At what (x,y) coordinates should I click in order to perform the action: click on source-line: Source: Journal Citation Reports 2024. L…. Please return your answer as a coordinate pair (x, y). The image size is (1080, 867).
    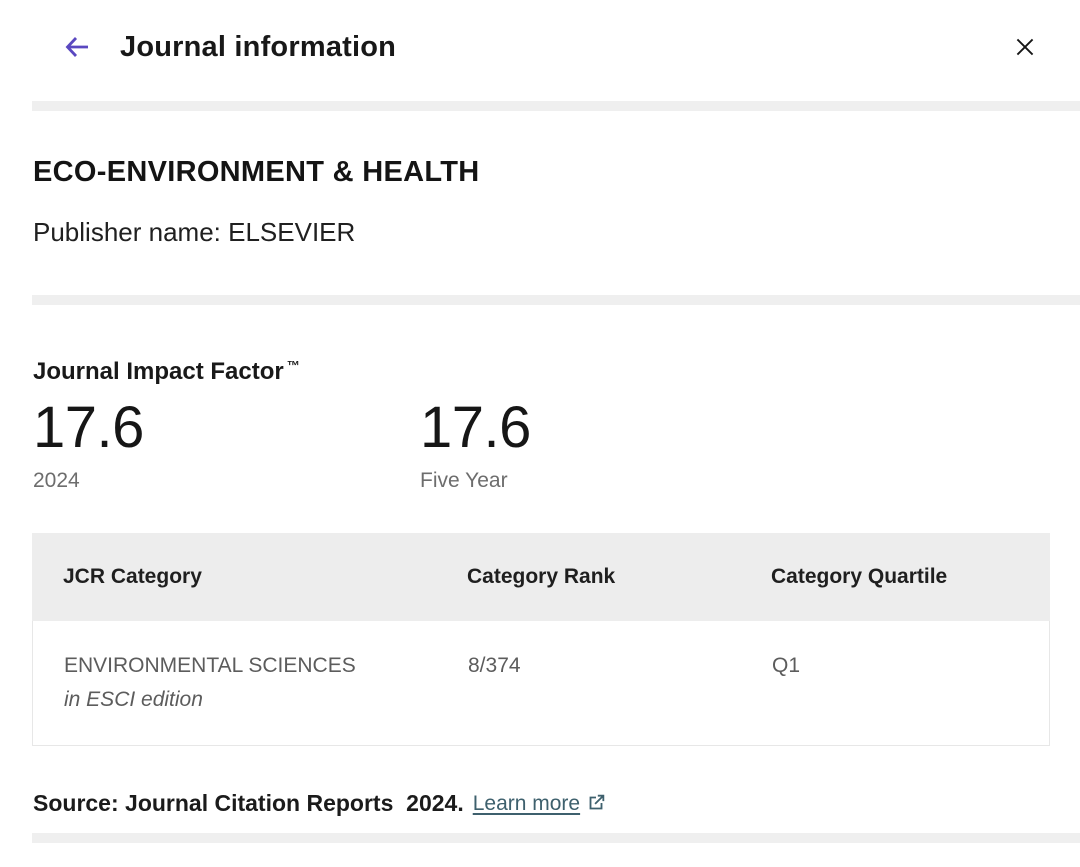
    Looking at the image, I should click on (556, 803).